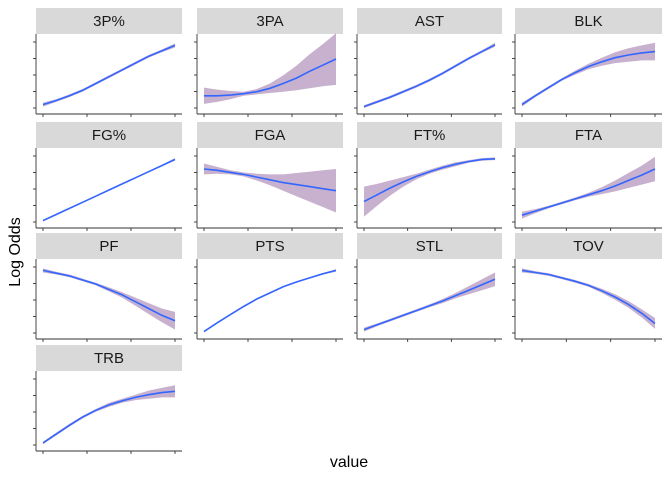 The width and height of the screenshot is (672, 480). I want to click on facet-panel: PTS, so click(268, 287).